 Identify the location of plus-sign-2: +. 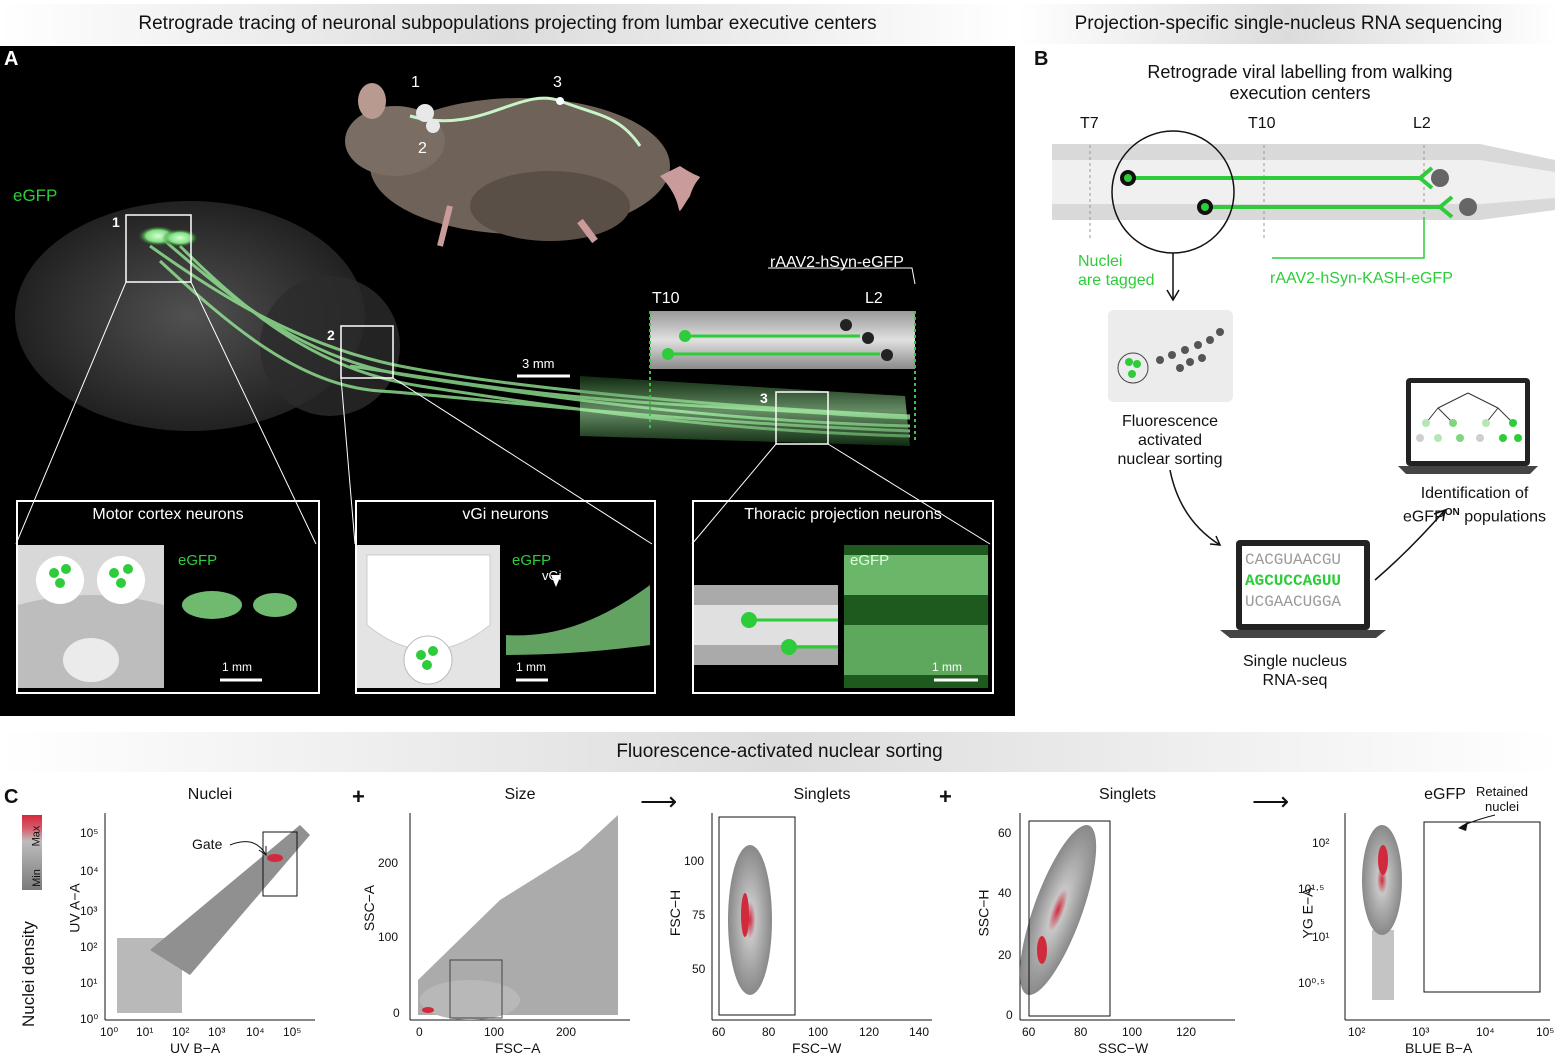
(945, 796).